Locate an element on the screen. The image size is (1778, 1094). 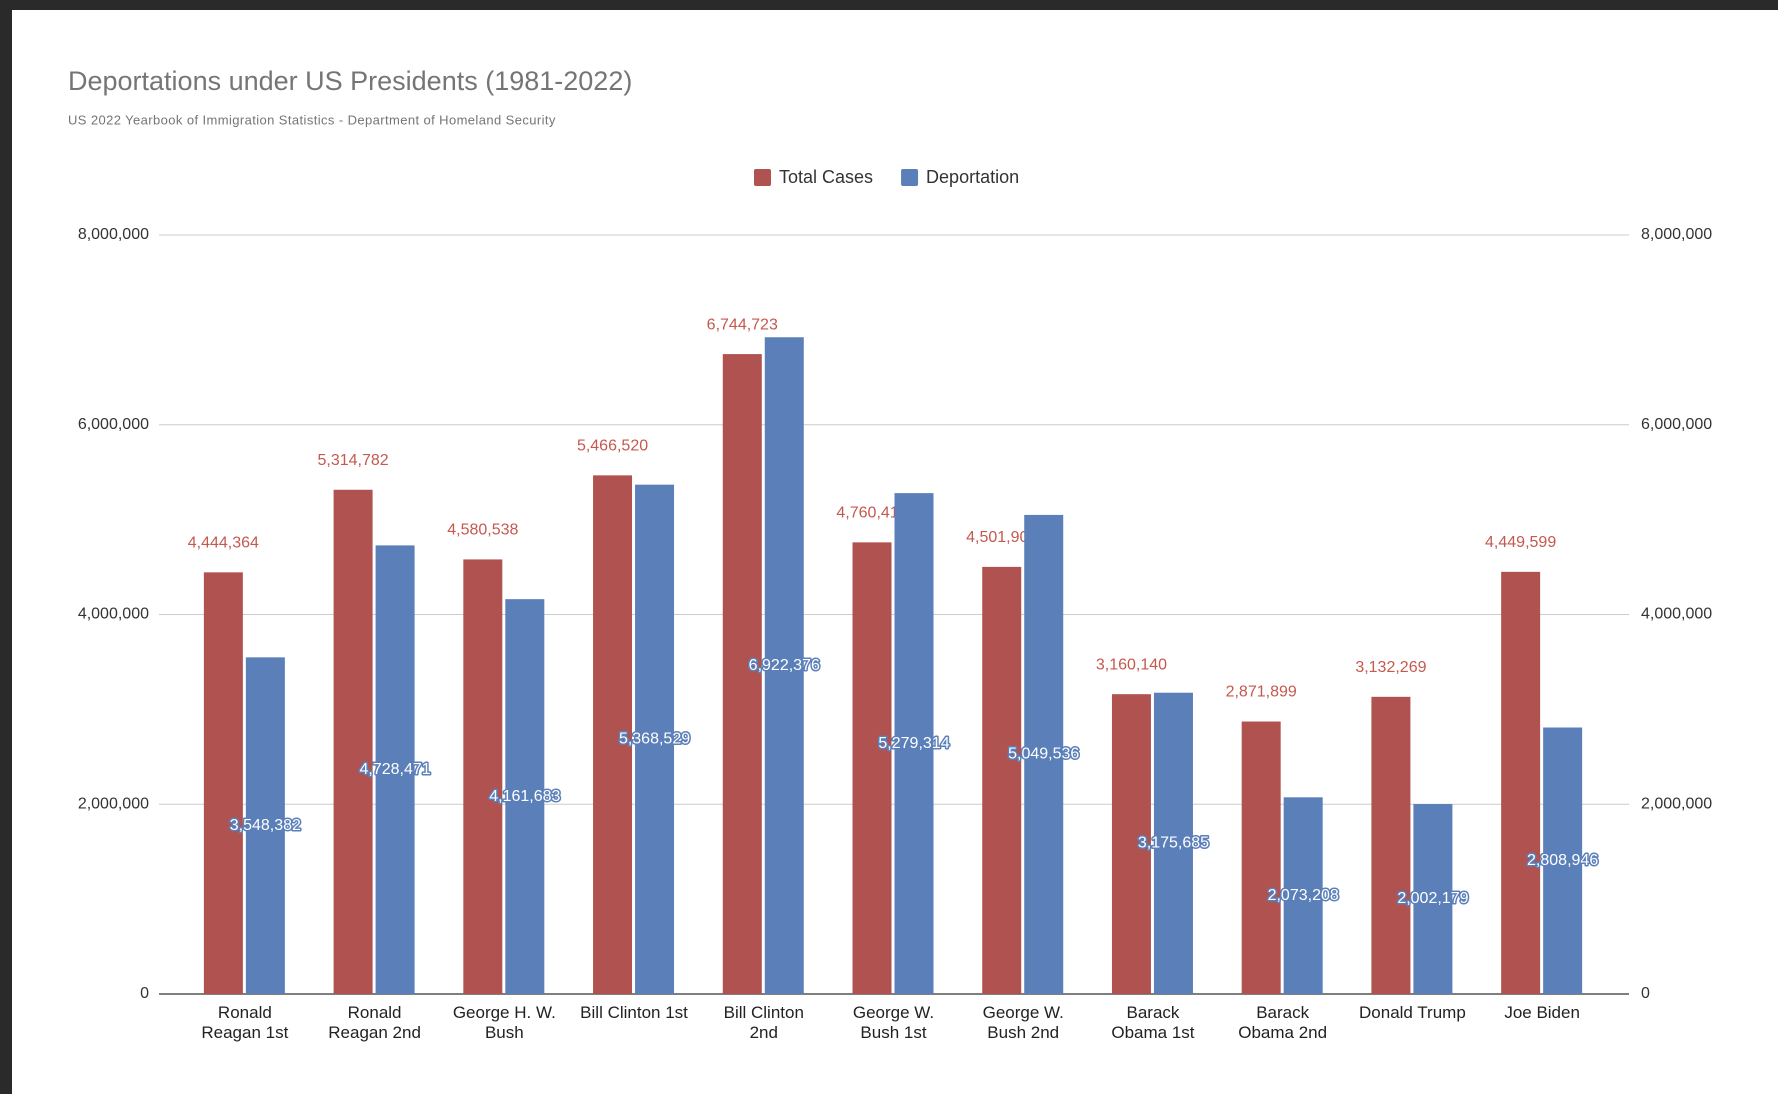
y2-tick-label: 4,000,000 is located at coordinates (1676, 614).